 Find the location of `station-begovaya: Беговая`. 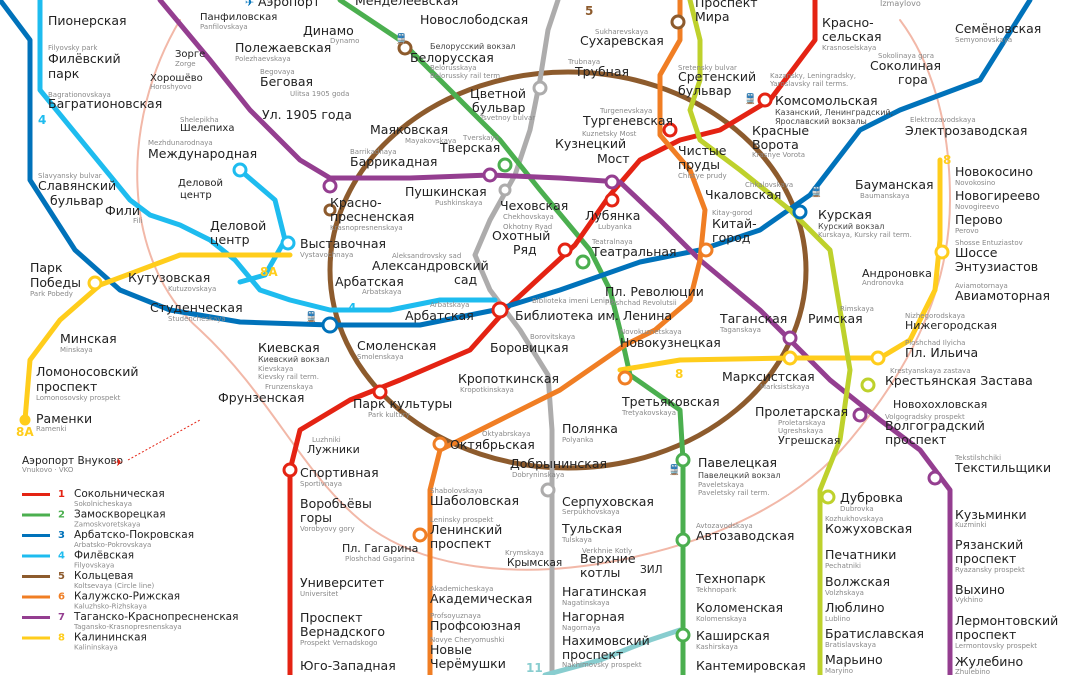

station-begovaya: Беговая is located at coordinates (286, 81).